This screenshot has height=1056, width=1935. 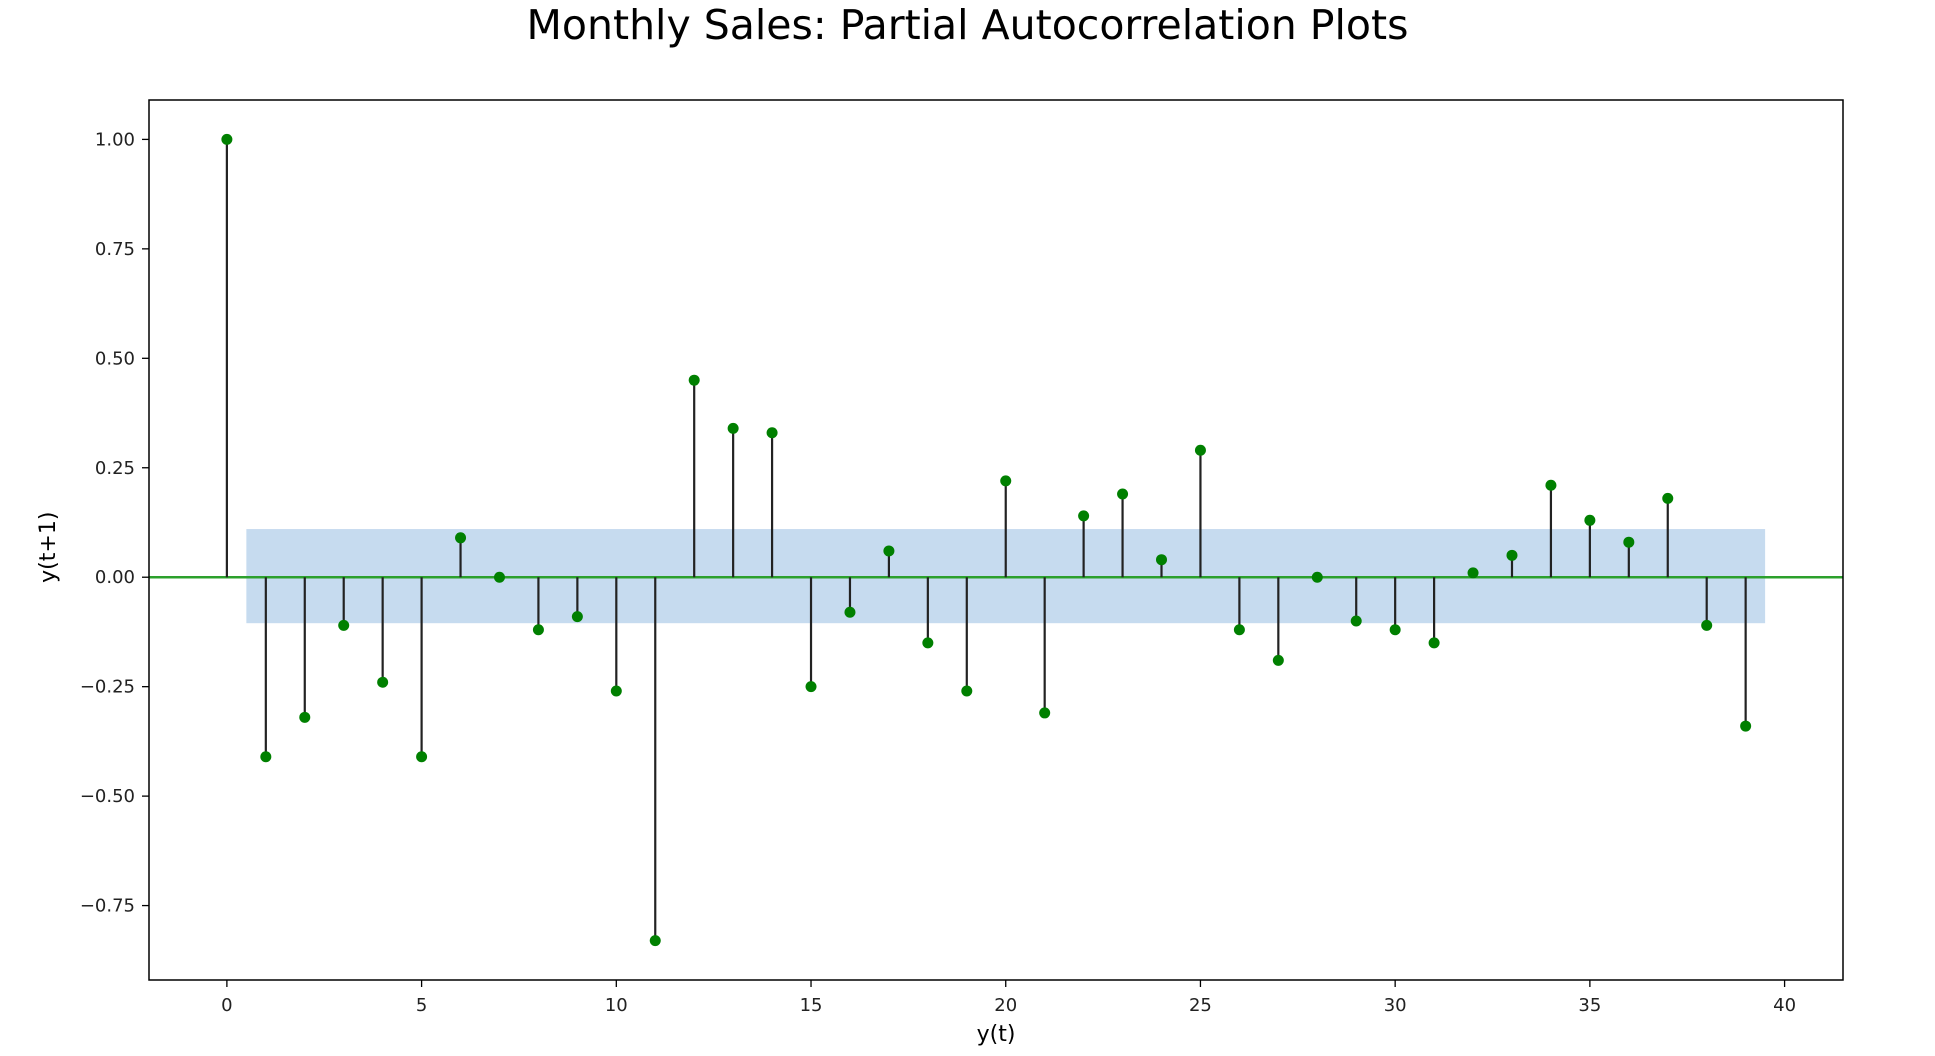 What do you see at coordinates (48, 547) in the screenshot?
I see `y-axis-label: y(t+1)` at bounding box center [48, 547].